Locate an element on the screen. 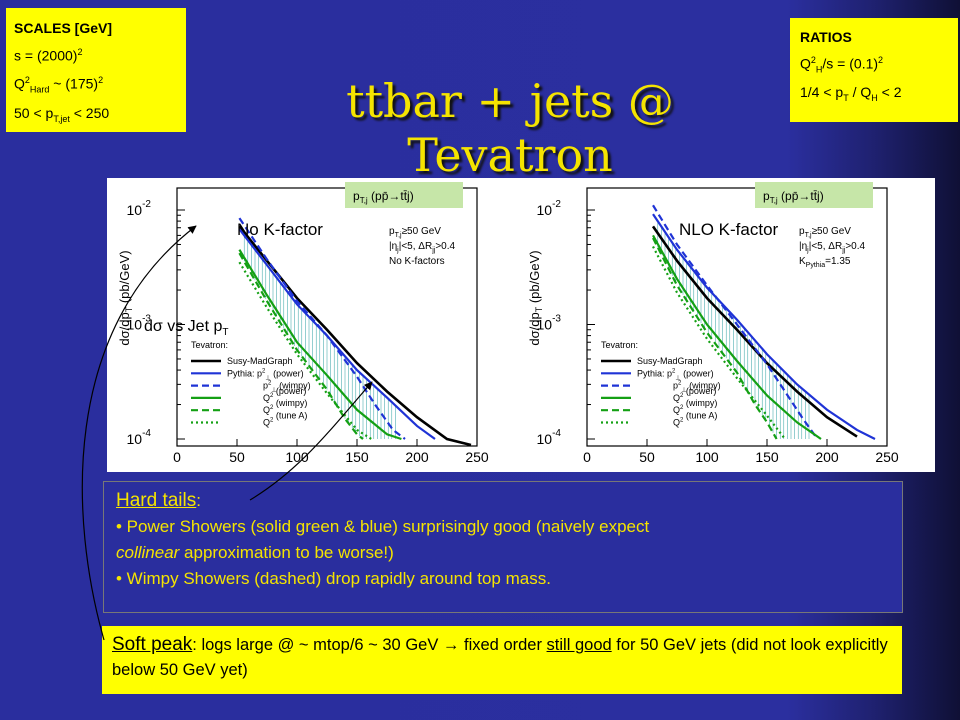 The height and width of the screenshot is (720, 960). soft-peak-title: Soft peak is located at coordinates (152, 644).